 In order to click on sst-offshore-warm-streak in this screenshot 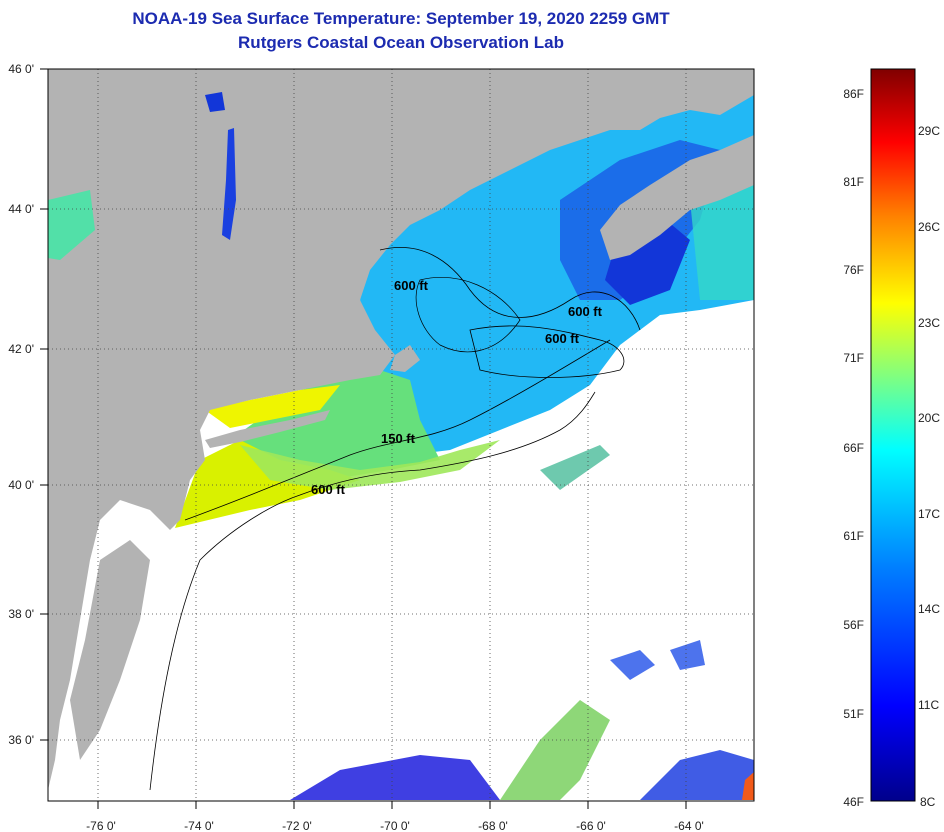, I will do `click(555, 750)`.